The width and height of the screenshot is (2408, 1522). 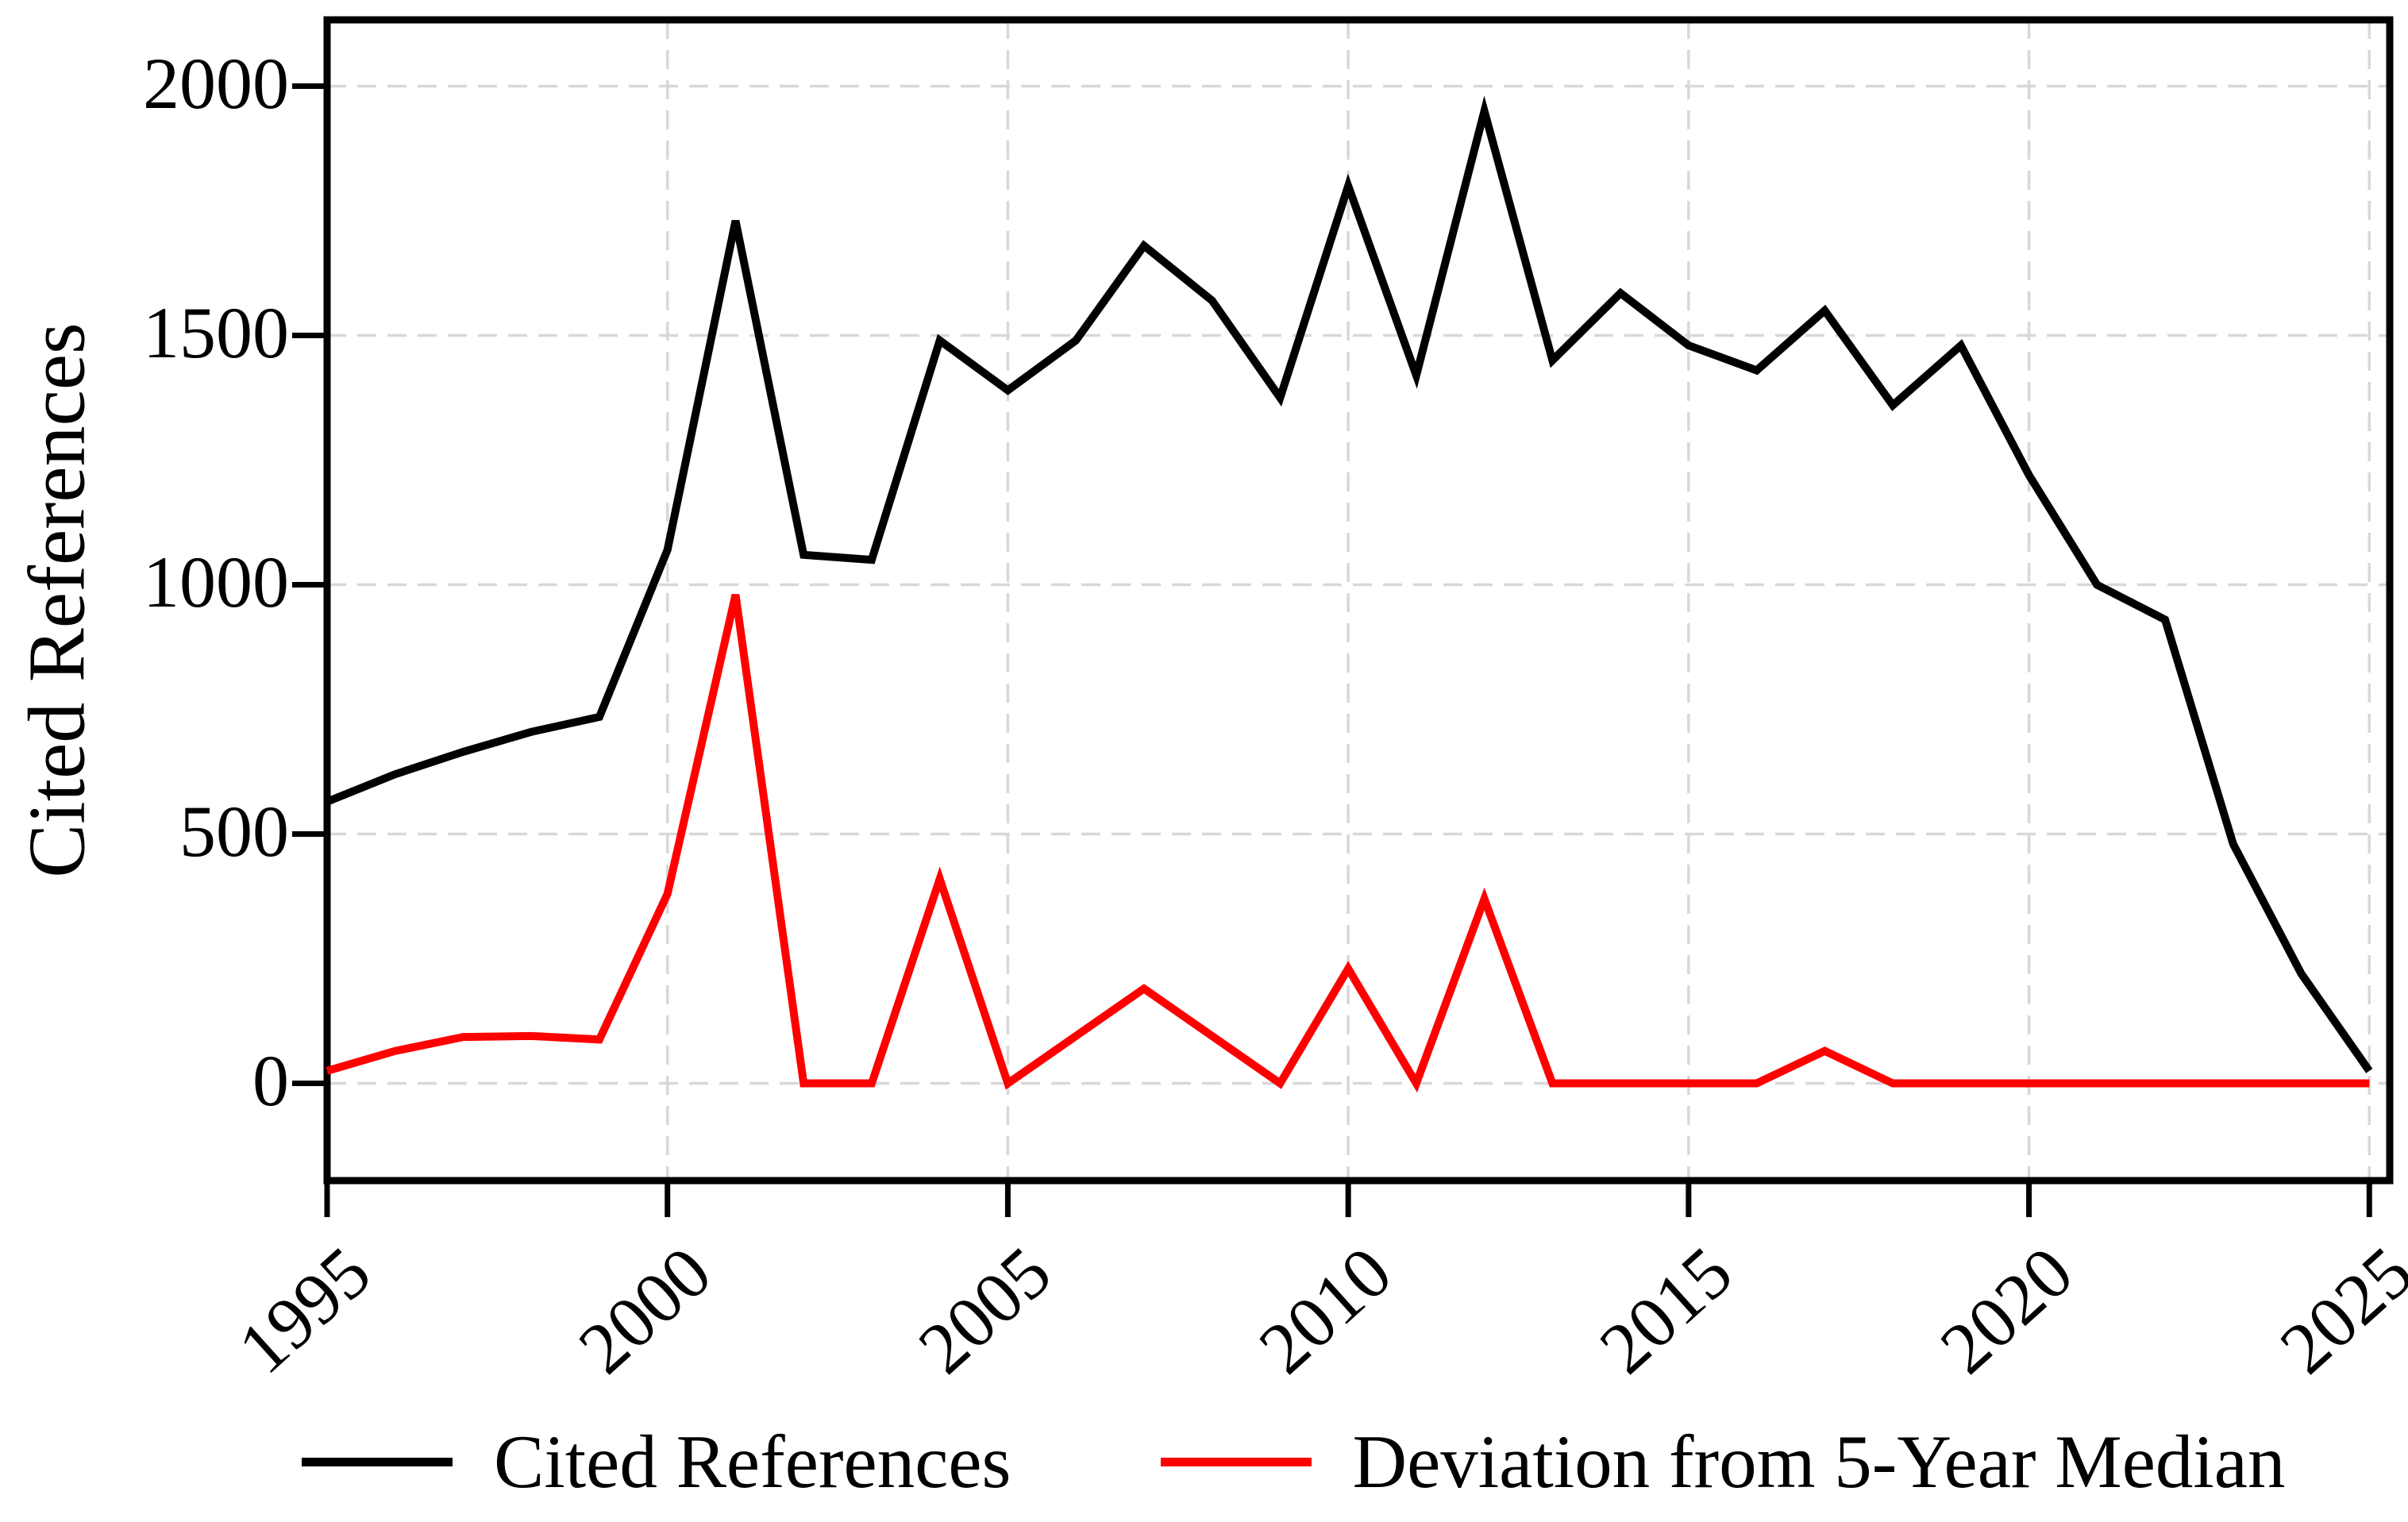 What do you see at coordinates (752, 1462) in the screenshot?
I see `legend-label: Cited References` at bounding box center [752, 1462].